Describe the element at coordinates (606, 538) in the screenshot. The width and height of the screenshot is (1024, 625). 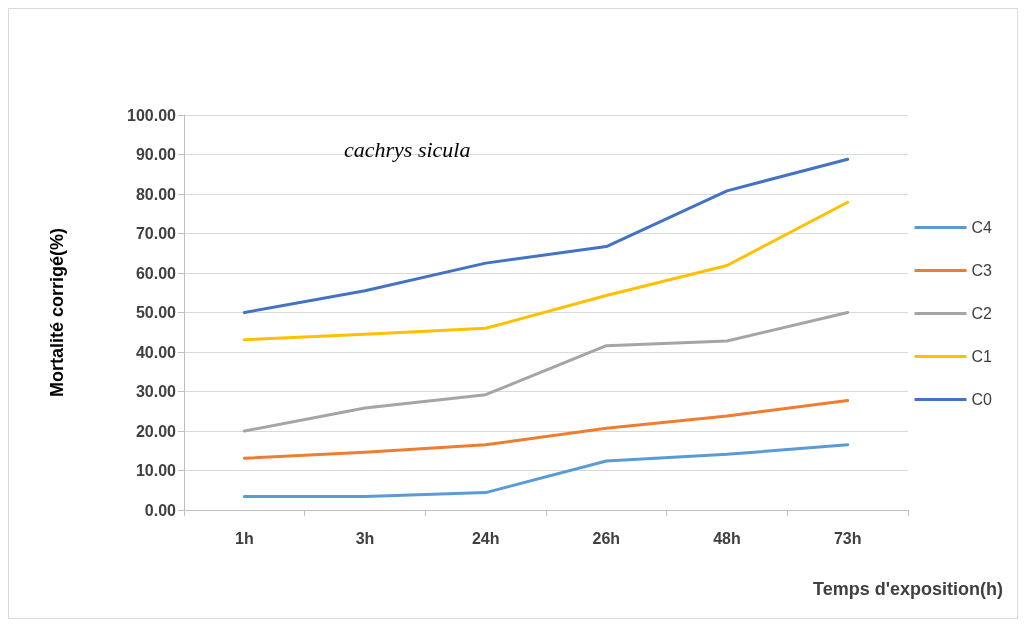
I see `x-tick-label: 26h` at that location.